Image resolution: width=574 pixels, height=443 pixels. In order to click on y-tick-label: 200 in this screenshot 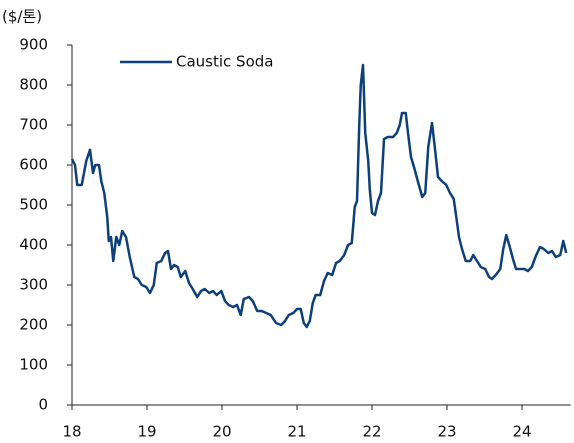, I will do `click(33, 325)`.